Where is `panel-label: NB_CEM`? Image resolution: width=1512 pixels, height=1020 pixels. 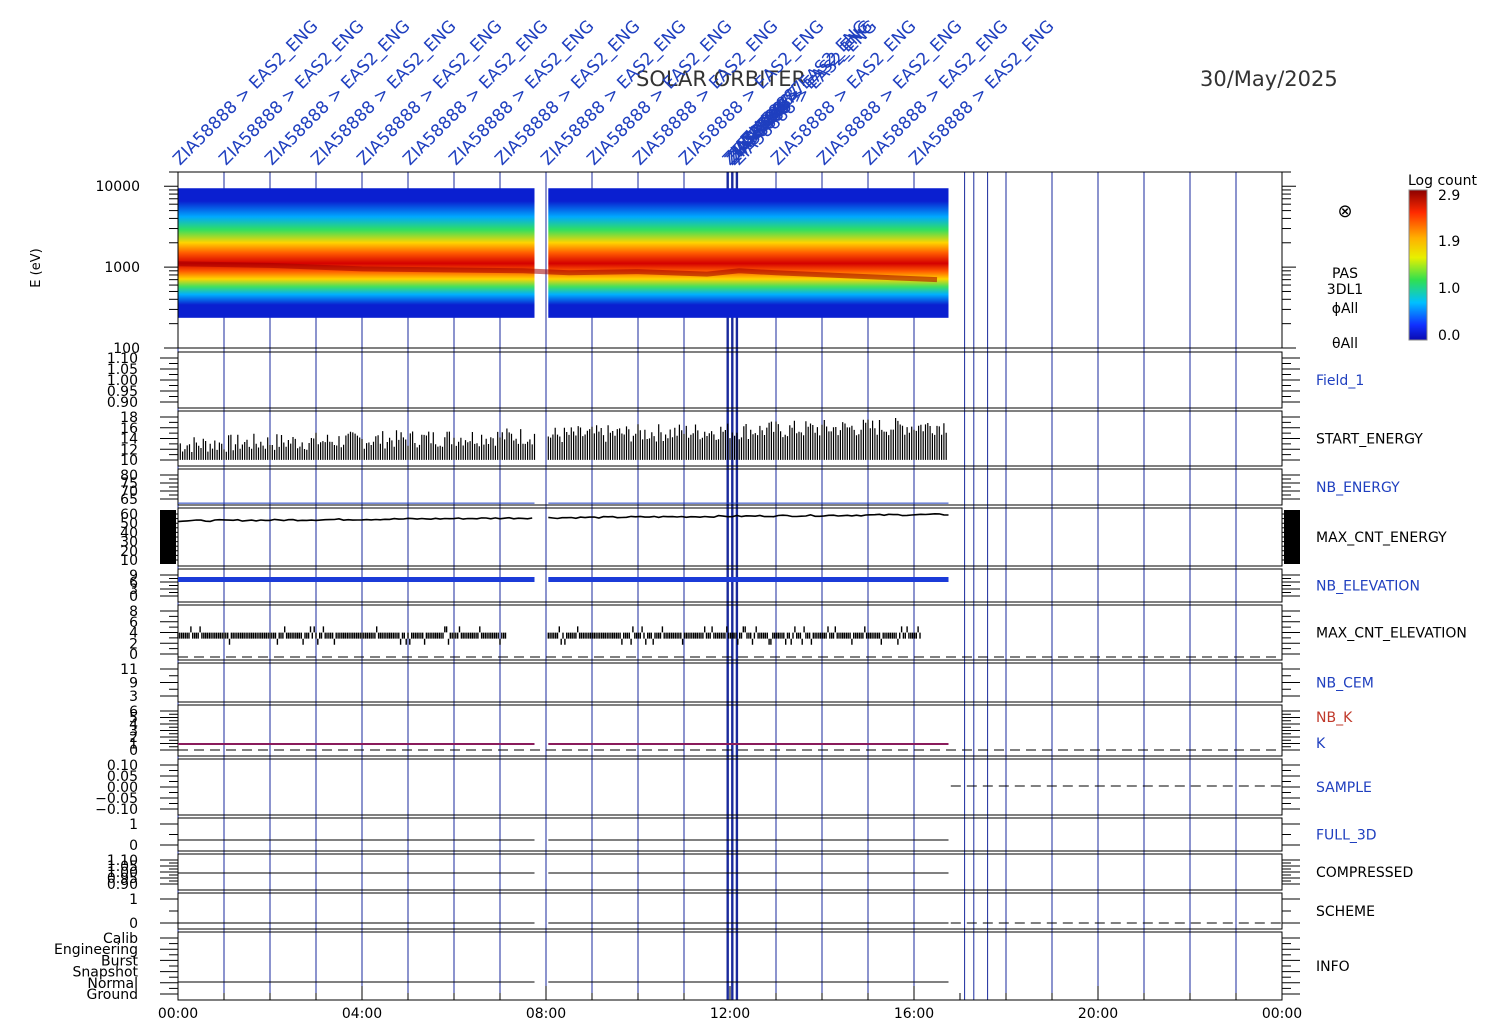
panel-label: NB_CEM is located at coordinates (1345, 684).